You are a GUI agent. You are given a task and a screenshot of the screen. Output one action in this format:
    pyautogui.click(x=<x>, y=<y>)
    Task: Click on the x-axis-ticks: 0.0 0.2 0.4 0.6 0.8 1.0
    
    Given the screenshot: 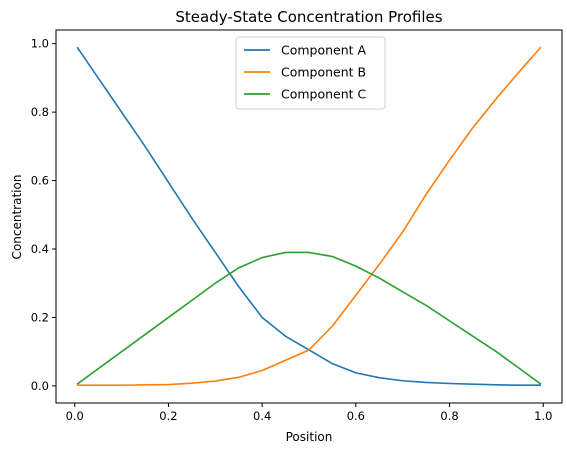 What is the action you would take?
    pyautogui.click(x=309, y=413)
    